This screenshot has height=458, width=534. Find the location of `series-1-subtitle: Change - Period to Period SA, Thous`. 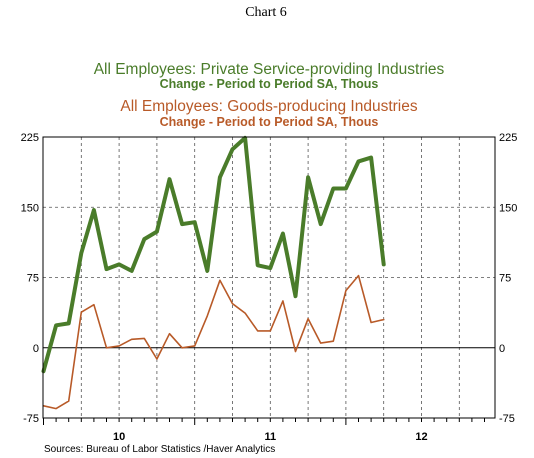

series-1-subtitle: Change - Period to Period SA, Thous is located at coordinates (269, 84).